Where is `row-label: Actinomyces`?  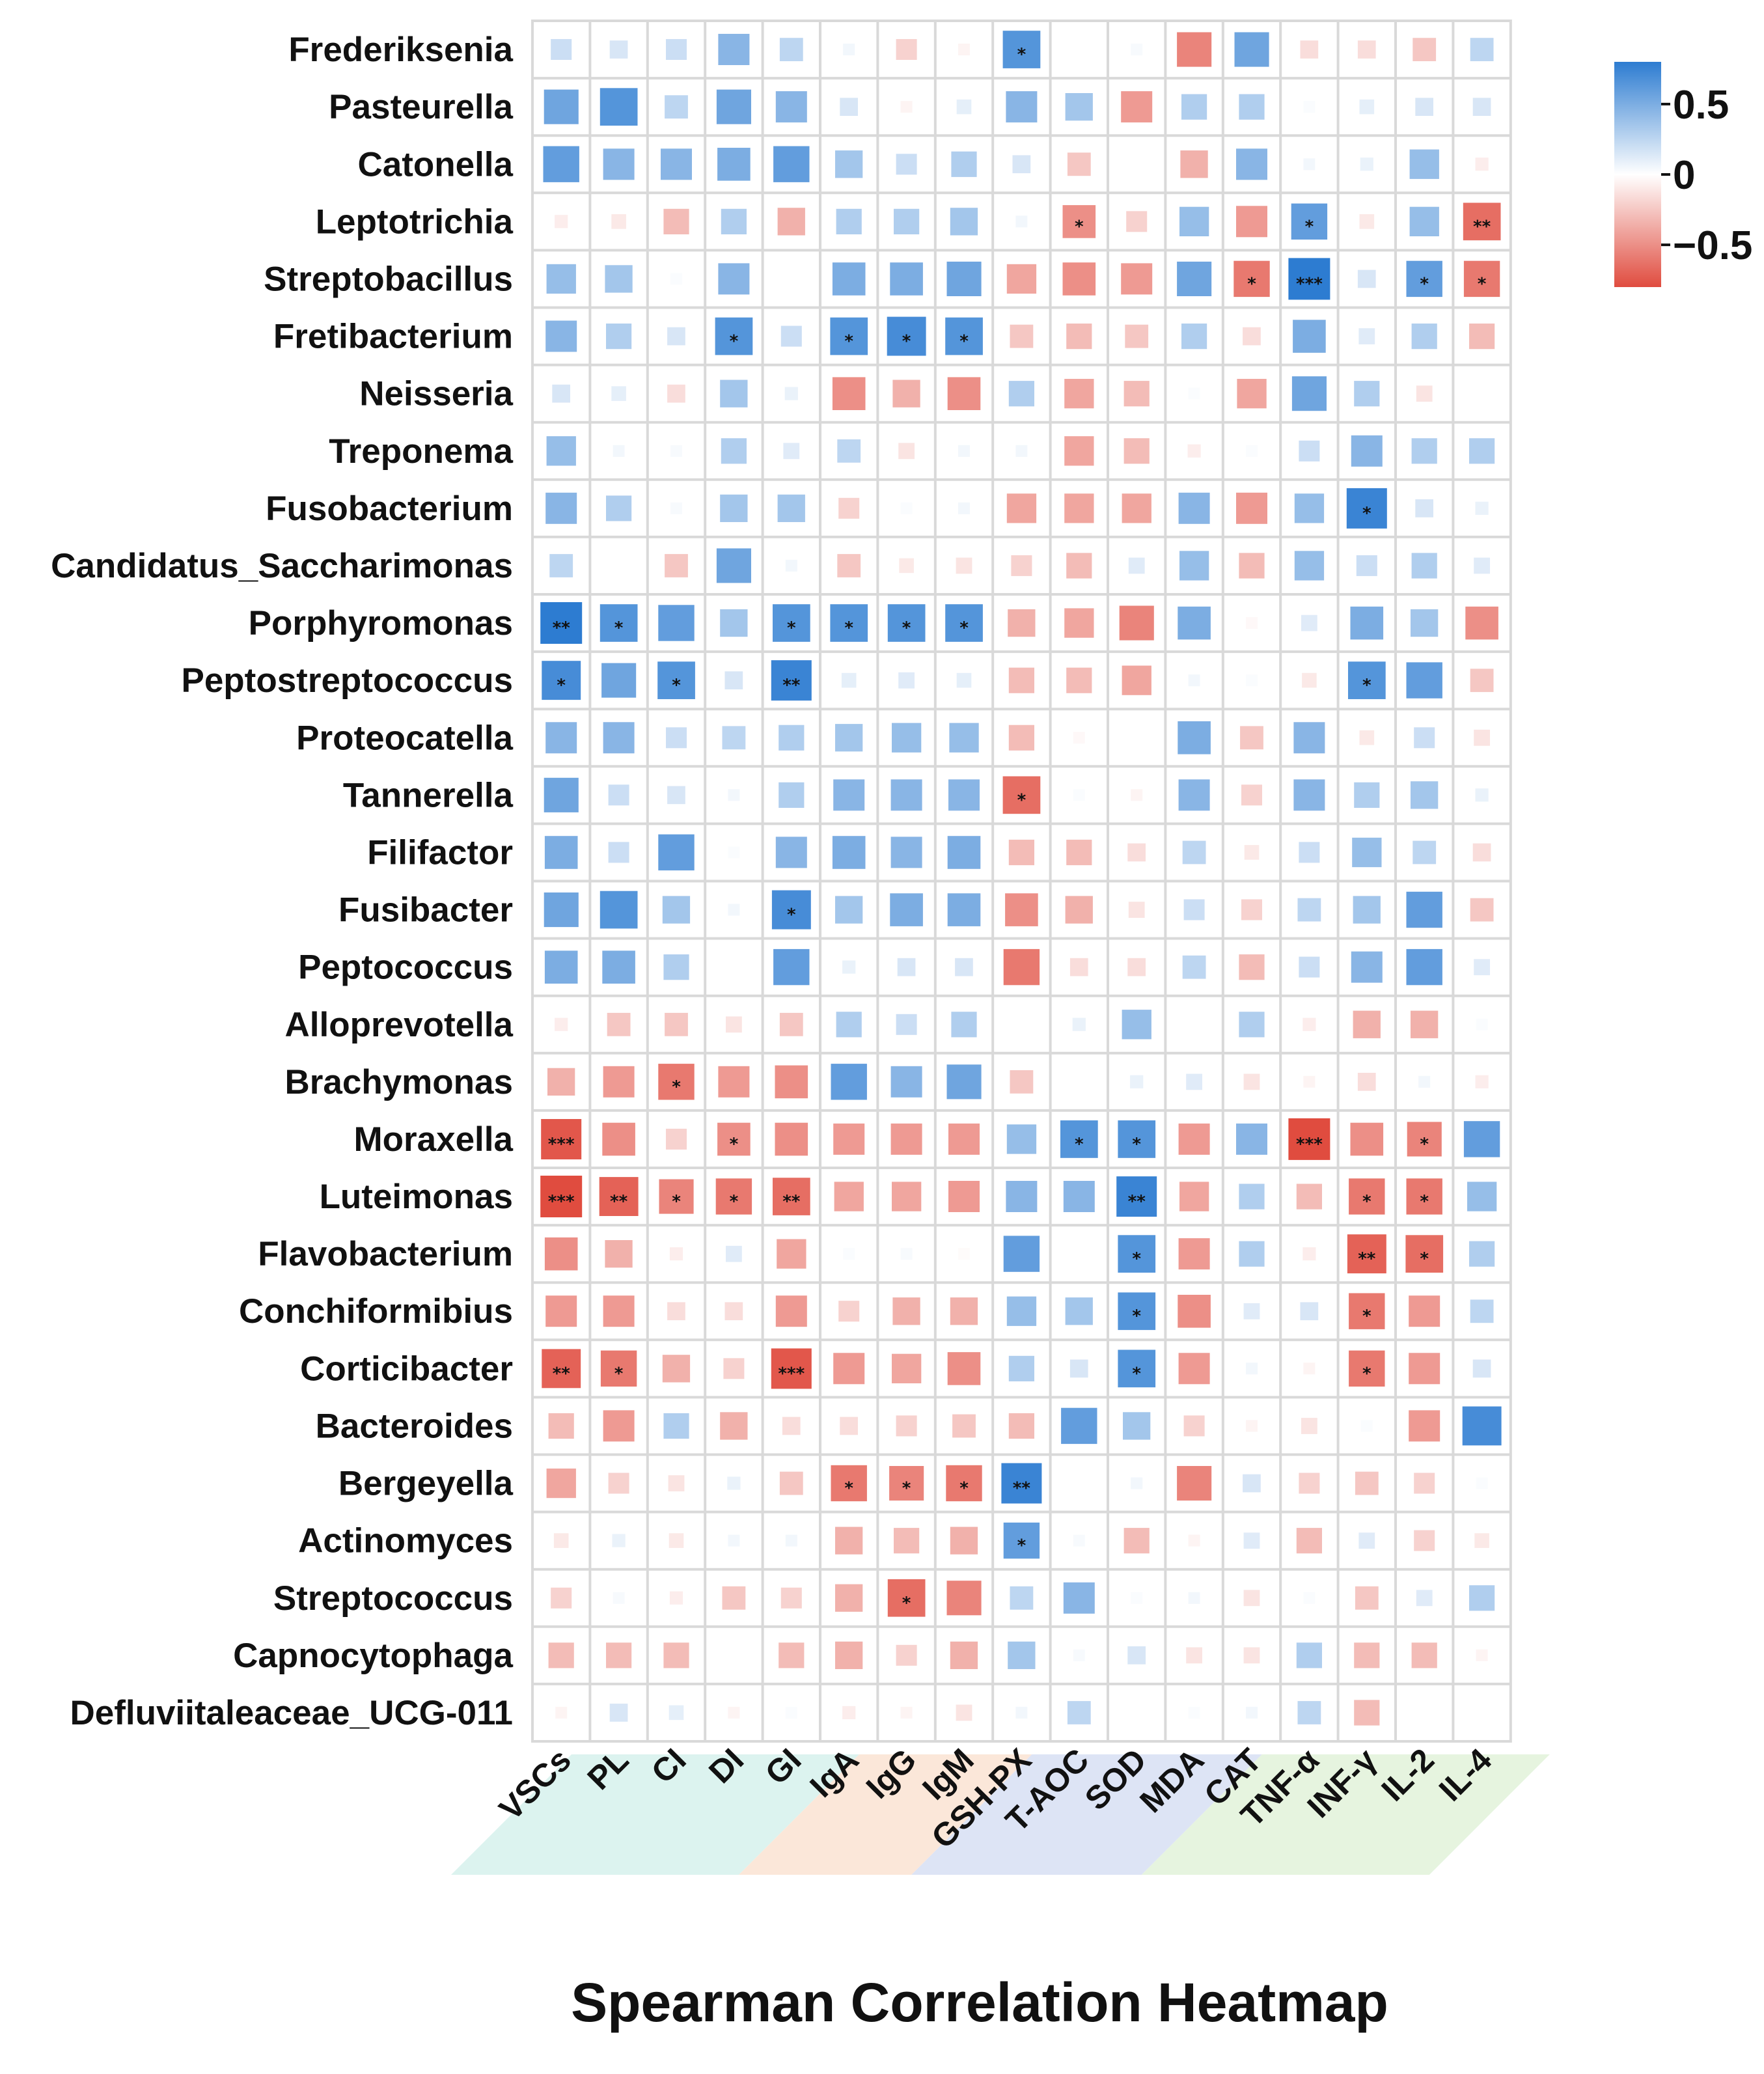
row-label: Actinomyces is located at coordinates (405, 1541).